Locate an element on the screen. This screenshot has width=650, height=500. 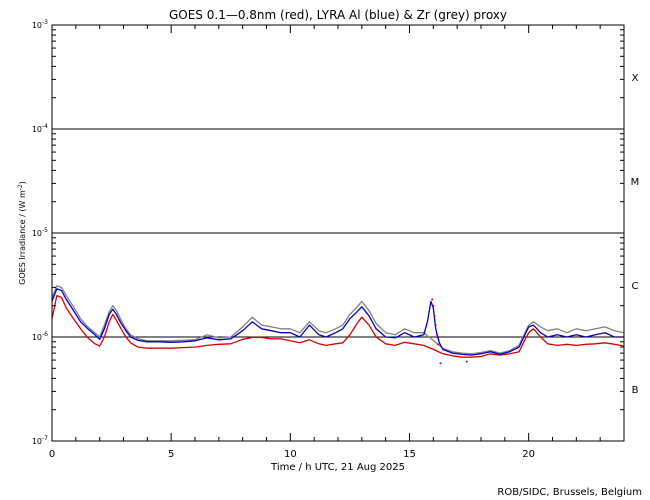
series-line-grey is located at coordinates (338, 320).